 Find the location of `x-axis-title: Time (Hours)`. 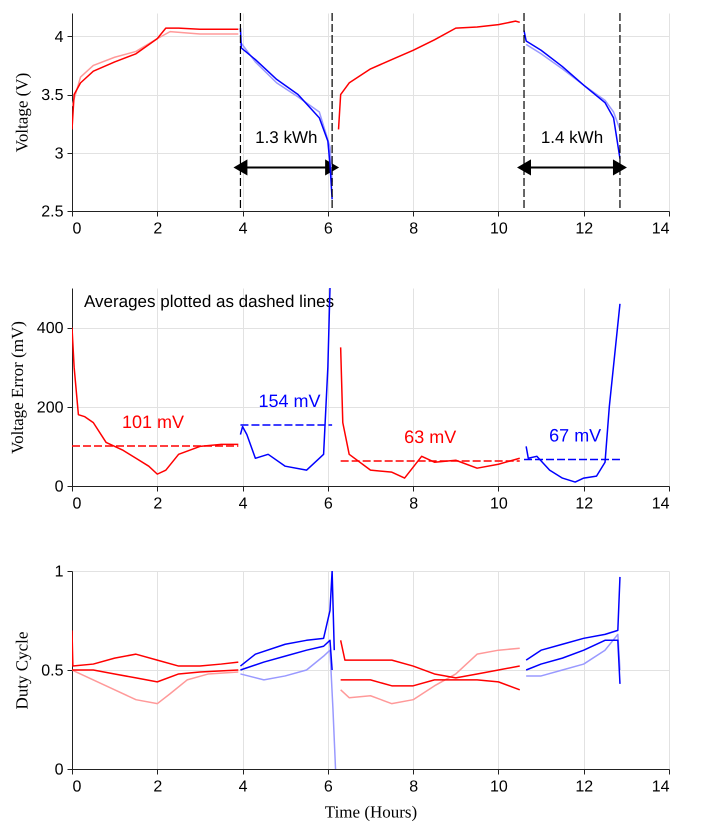

x-axis-title: Time (Hours) is located at coordinates (371, 812).